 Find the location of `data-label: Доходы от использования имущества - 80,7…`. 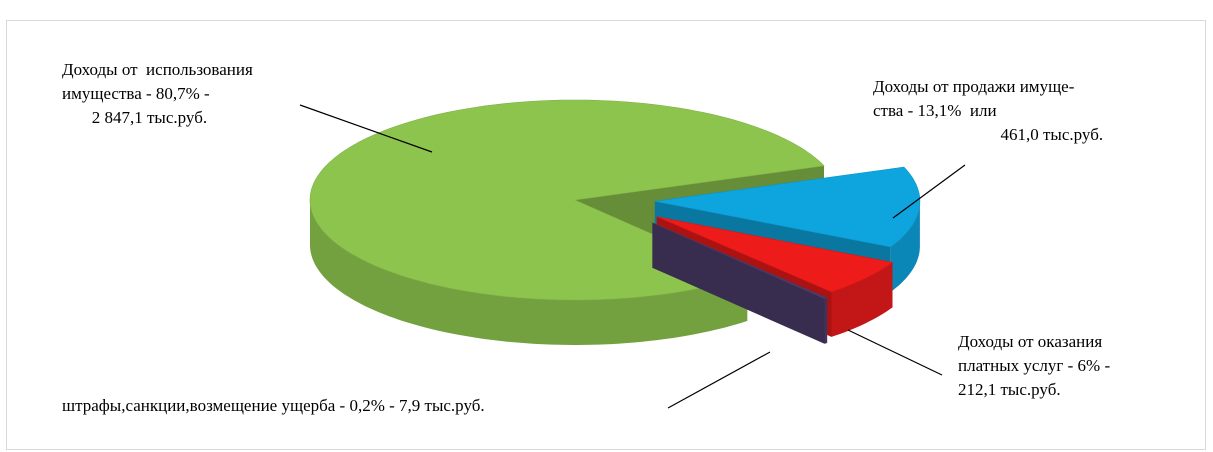

data-label: Доходы от использования имущества - 80,7… is located at coordinates (157, 93).